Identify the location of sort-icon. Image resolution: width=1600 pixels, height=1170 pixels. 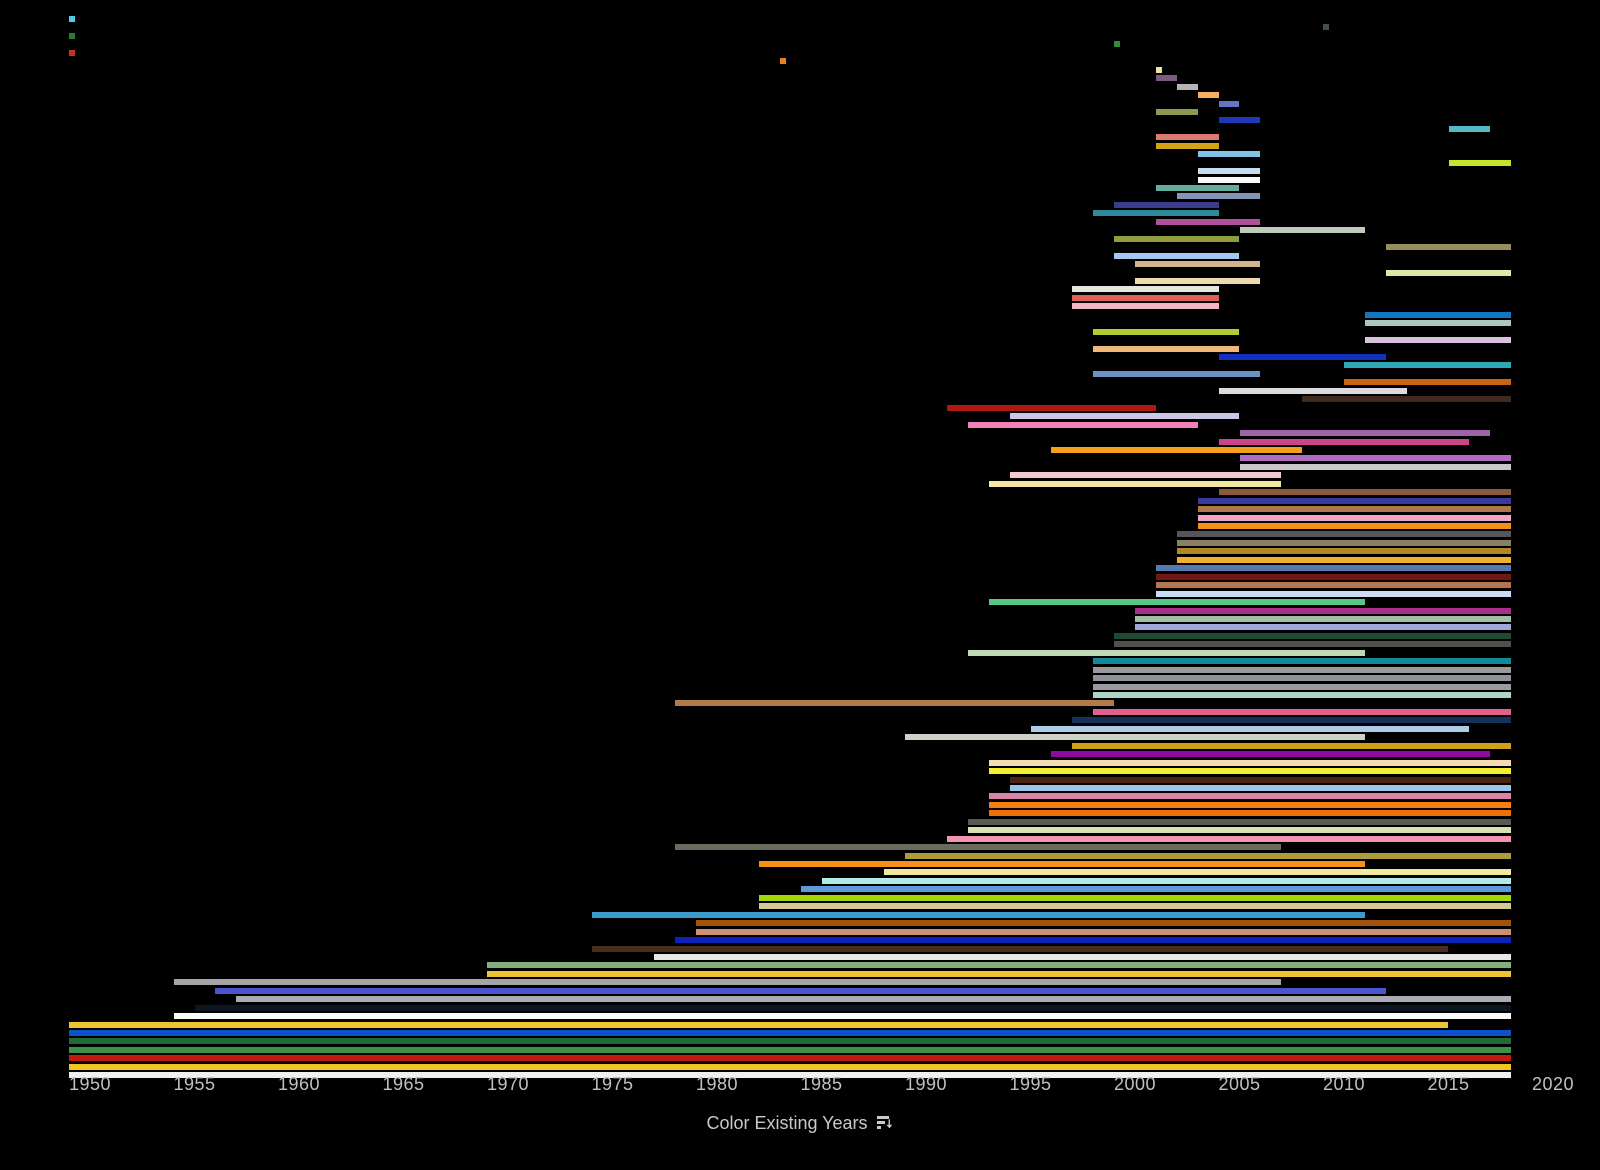
(885, 1123).